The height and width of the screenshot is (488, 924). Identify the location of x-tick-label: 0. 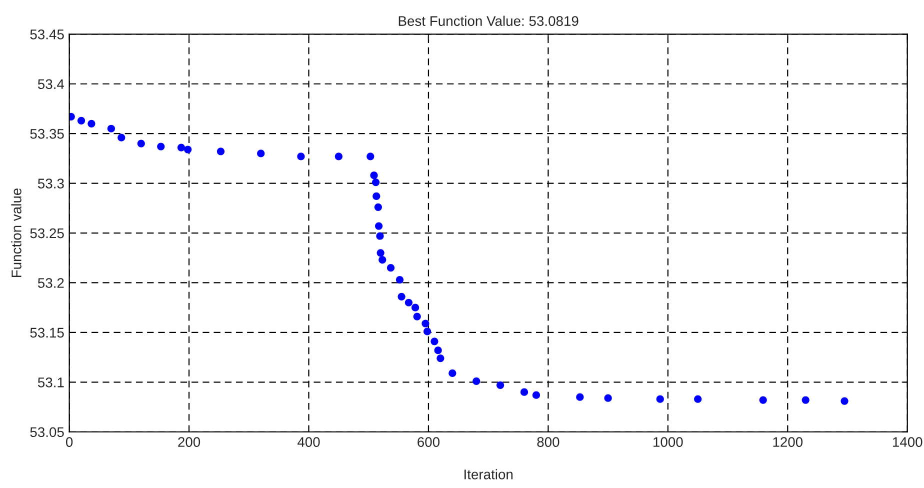
(69, 442).